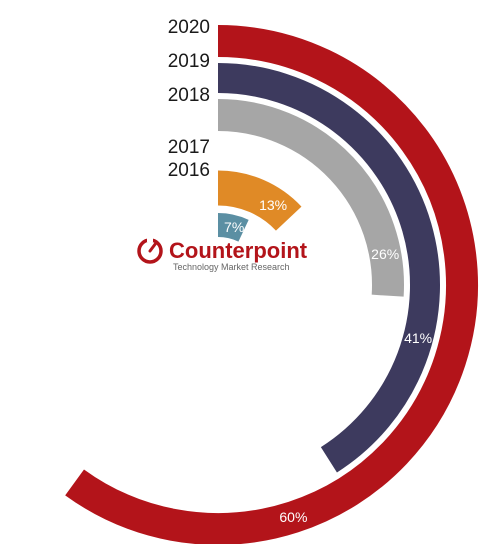 Image resolution: width=503 pixels, height=544 pixels. What do you see at coordinates (418, 338) in the screenshot?
I see `value-label-2019: 41%` at bounding box center [418, 338].